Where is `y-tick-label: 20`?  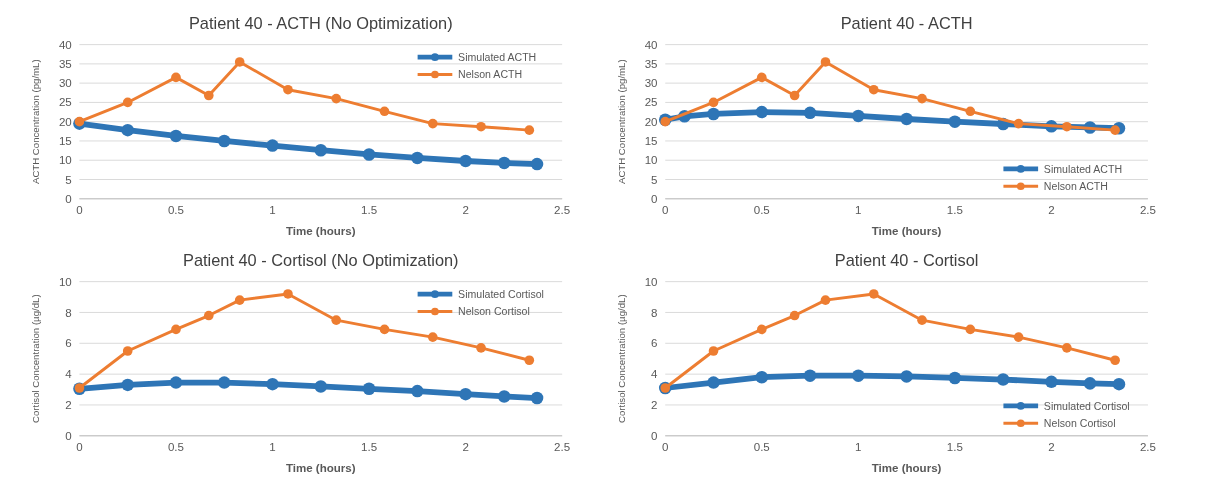
y-tick-label: 20 is located at coordinates (65, 121).